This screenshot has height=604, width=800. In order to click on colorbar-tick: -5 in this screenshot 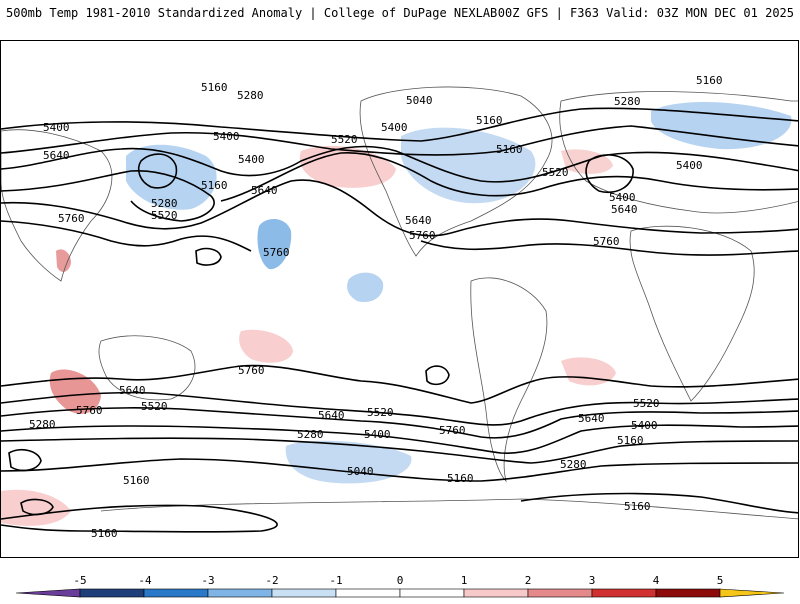, I will do `click(79, 580)`.